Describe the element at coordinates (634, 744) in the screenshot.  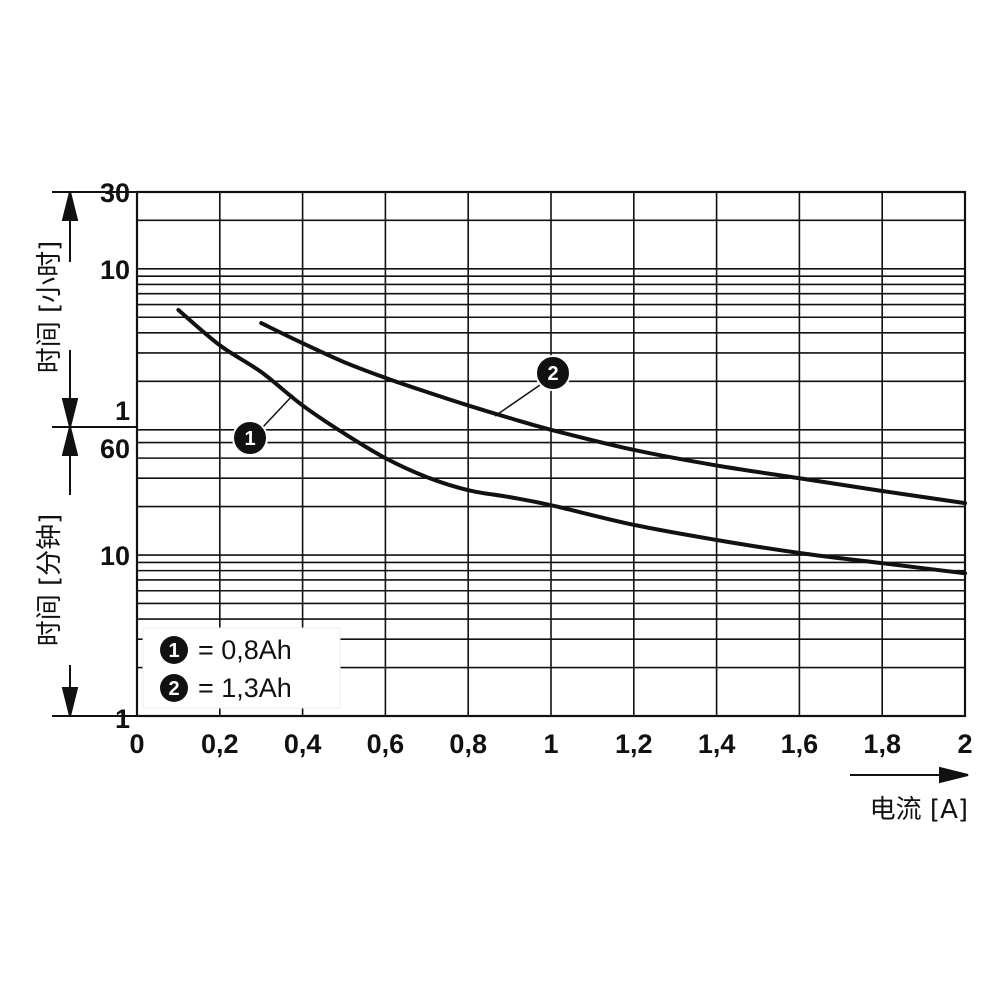
I see `x-tick-label: 1,2` at that location.